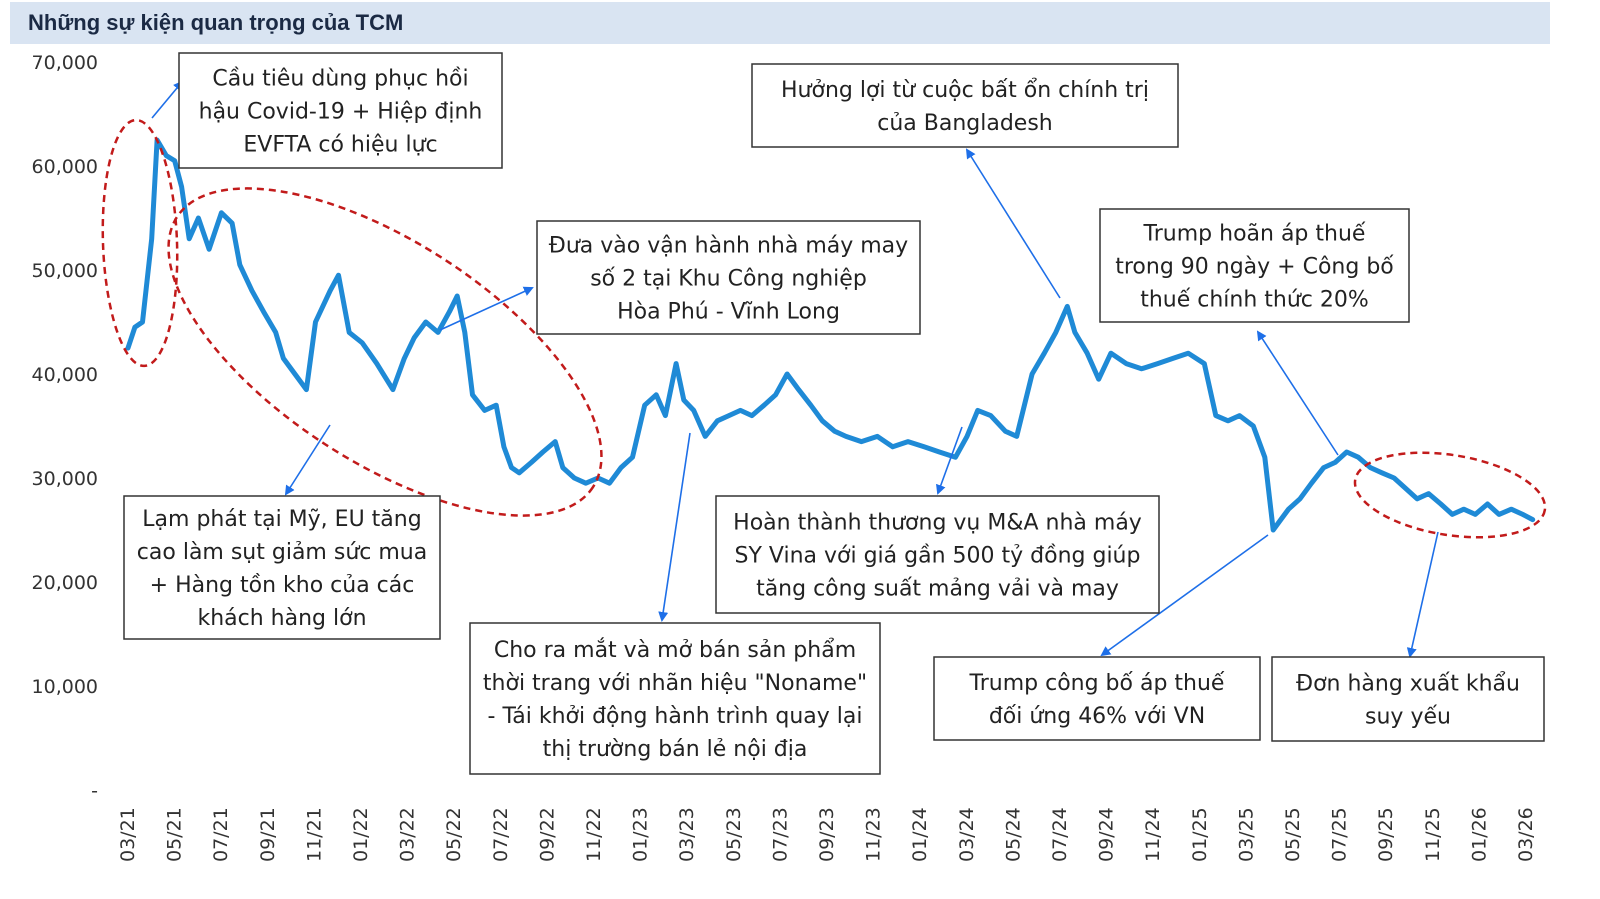 The width and height of the screenshot is (1600, 899). I want to click on annotation-line: EVFTA có hiệu lực, so click(340, 145).